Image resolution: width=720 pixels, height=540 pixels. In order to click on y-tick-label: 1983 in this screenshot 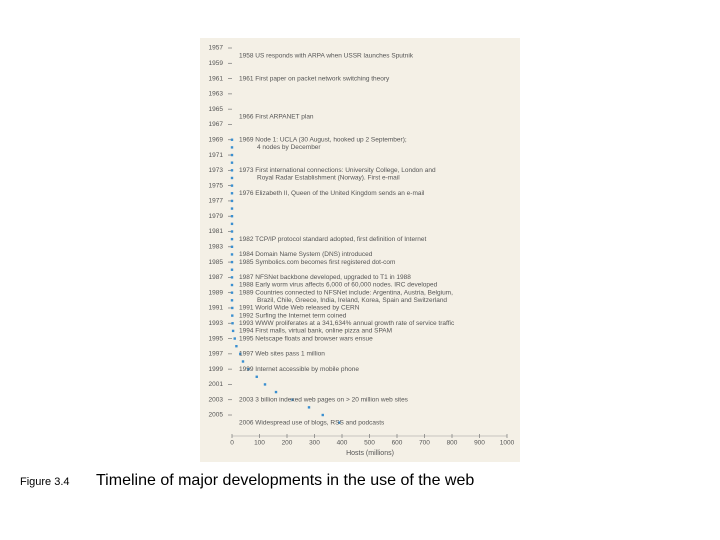, I will do `click(216, 247)`.